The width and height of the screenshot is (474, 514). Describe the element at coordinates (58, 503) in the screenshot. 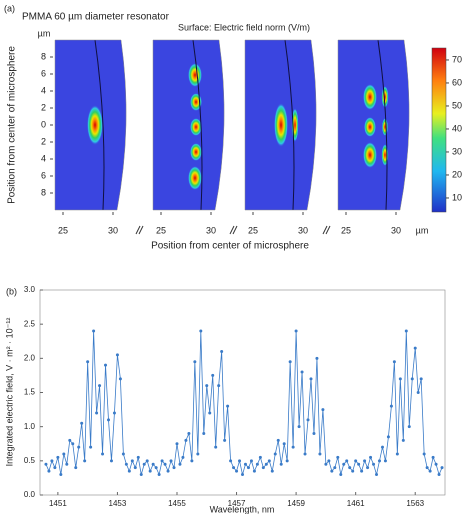

I see `x-tick-label: 1451` at that location.